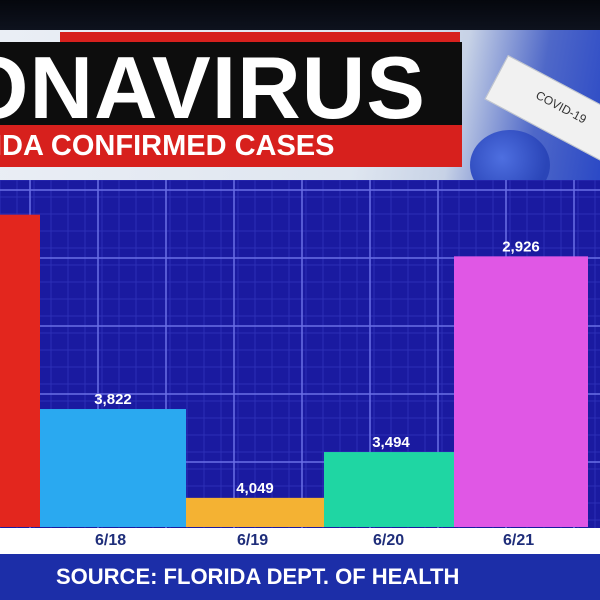 The width and height of the screenshot is (600, 600). I want to click on data-label-6/20: 3,494, so click(391, 442).